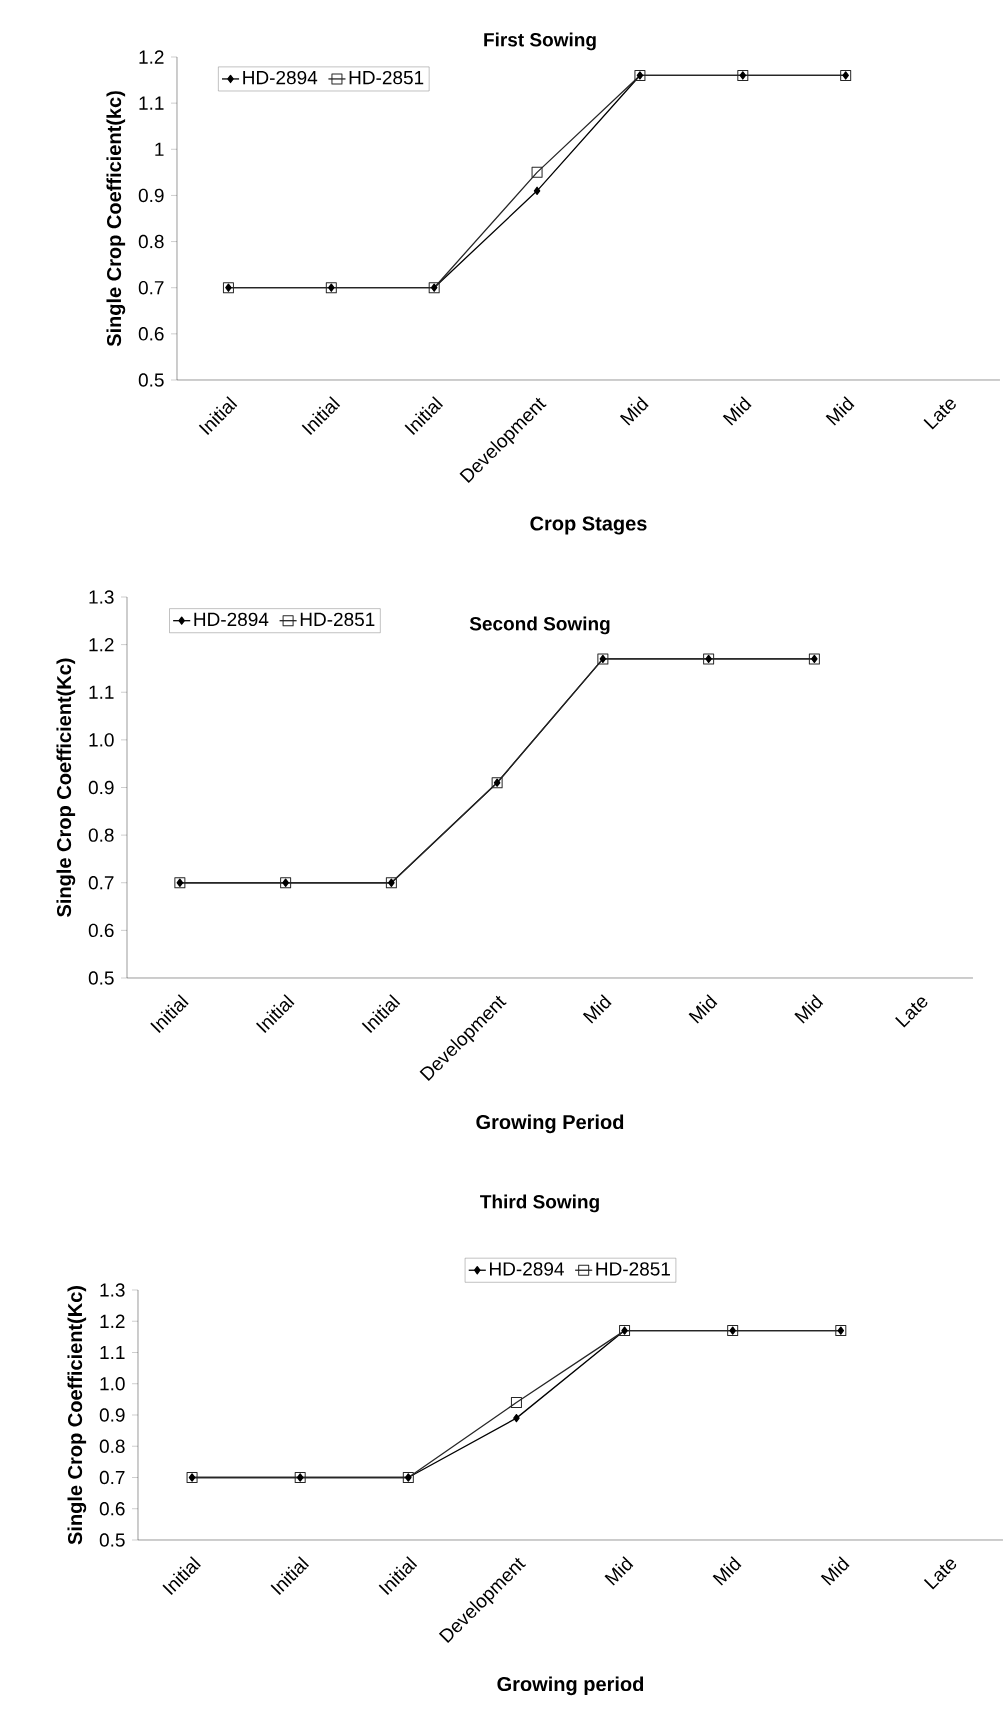  What do you see at coordinates (116, 219) in the screenshot?
I see `y-axis-title: Single Crop Coefficient(kc)` at bounding box center [116, 219].